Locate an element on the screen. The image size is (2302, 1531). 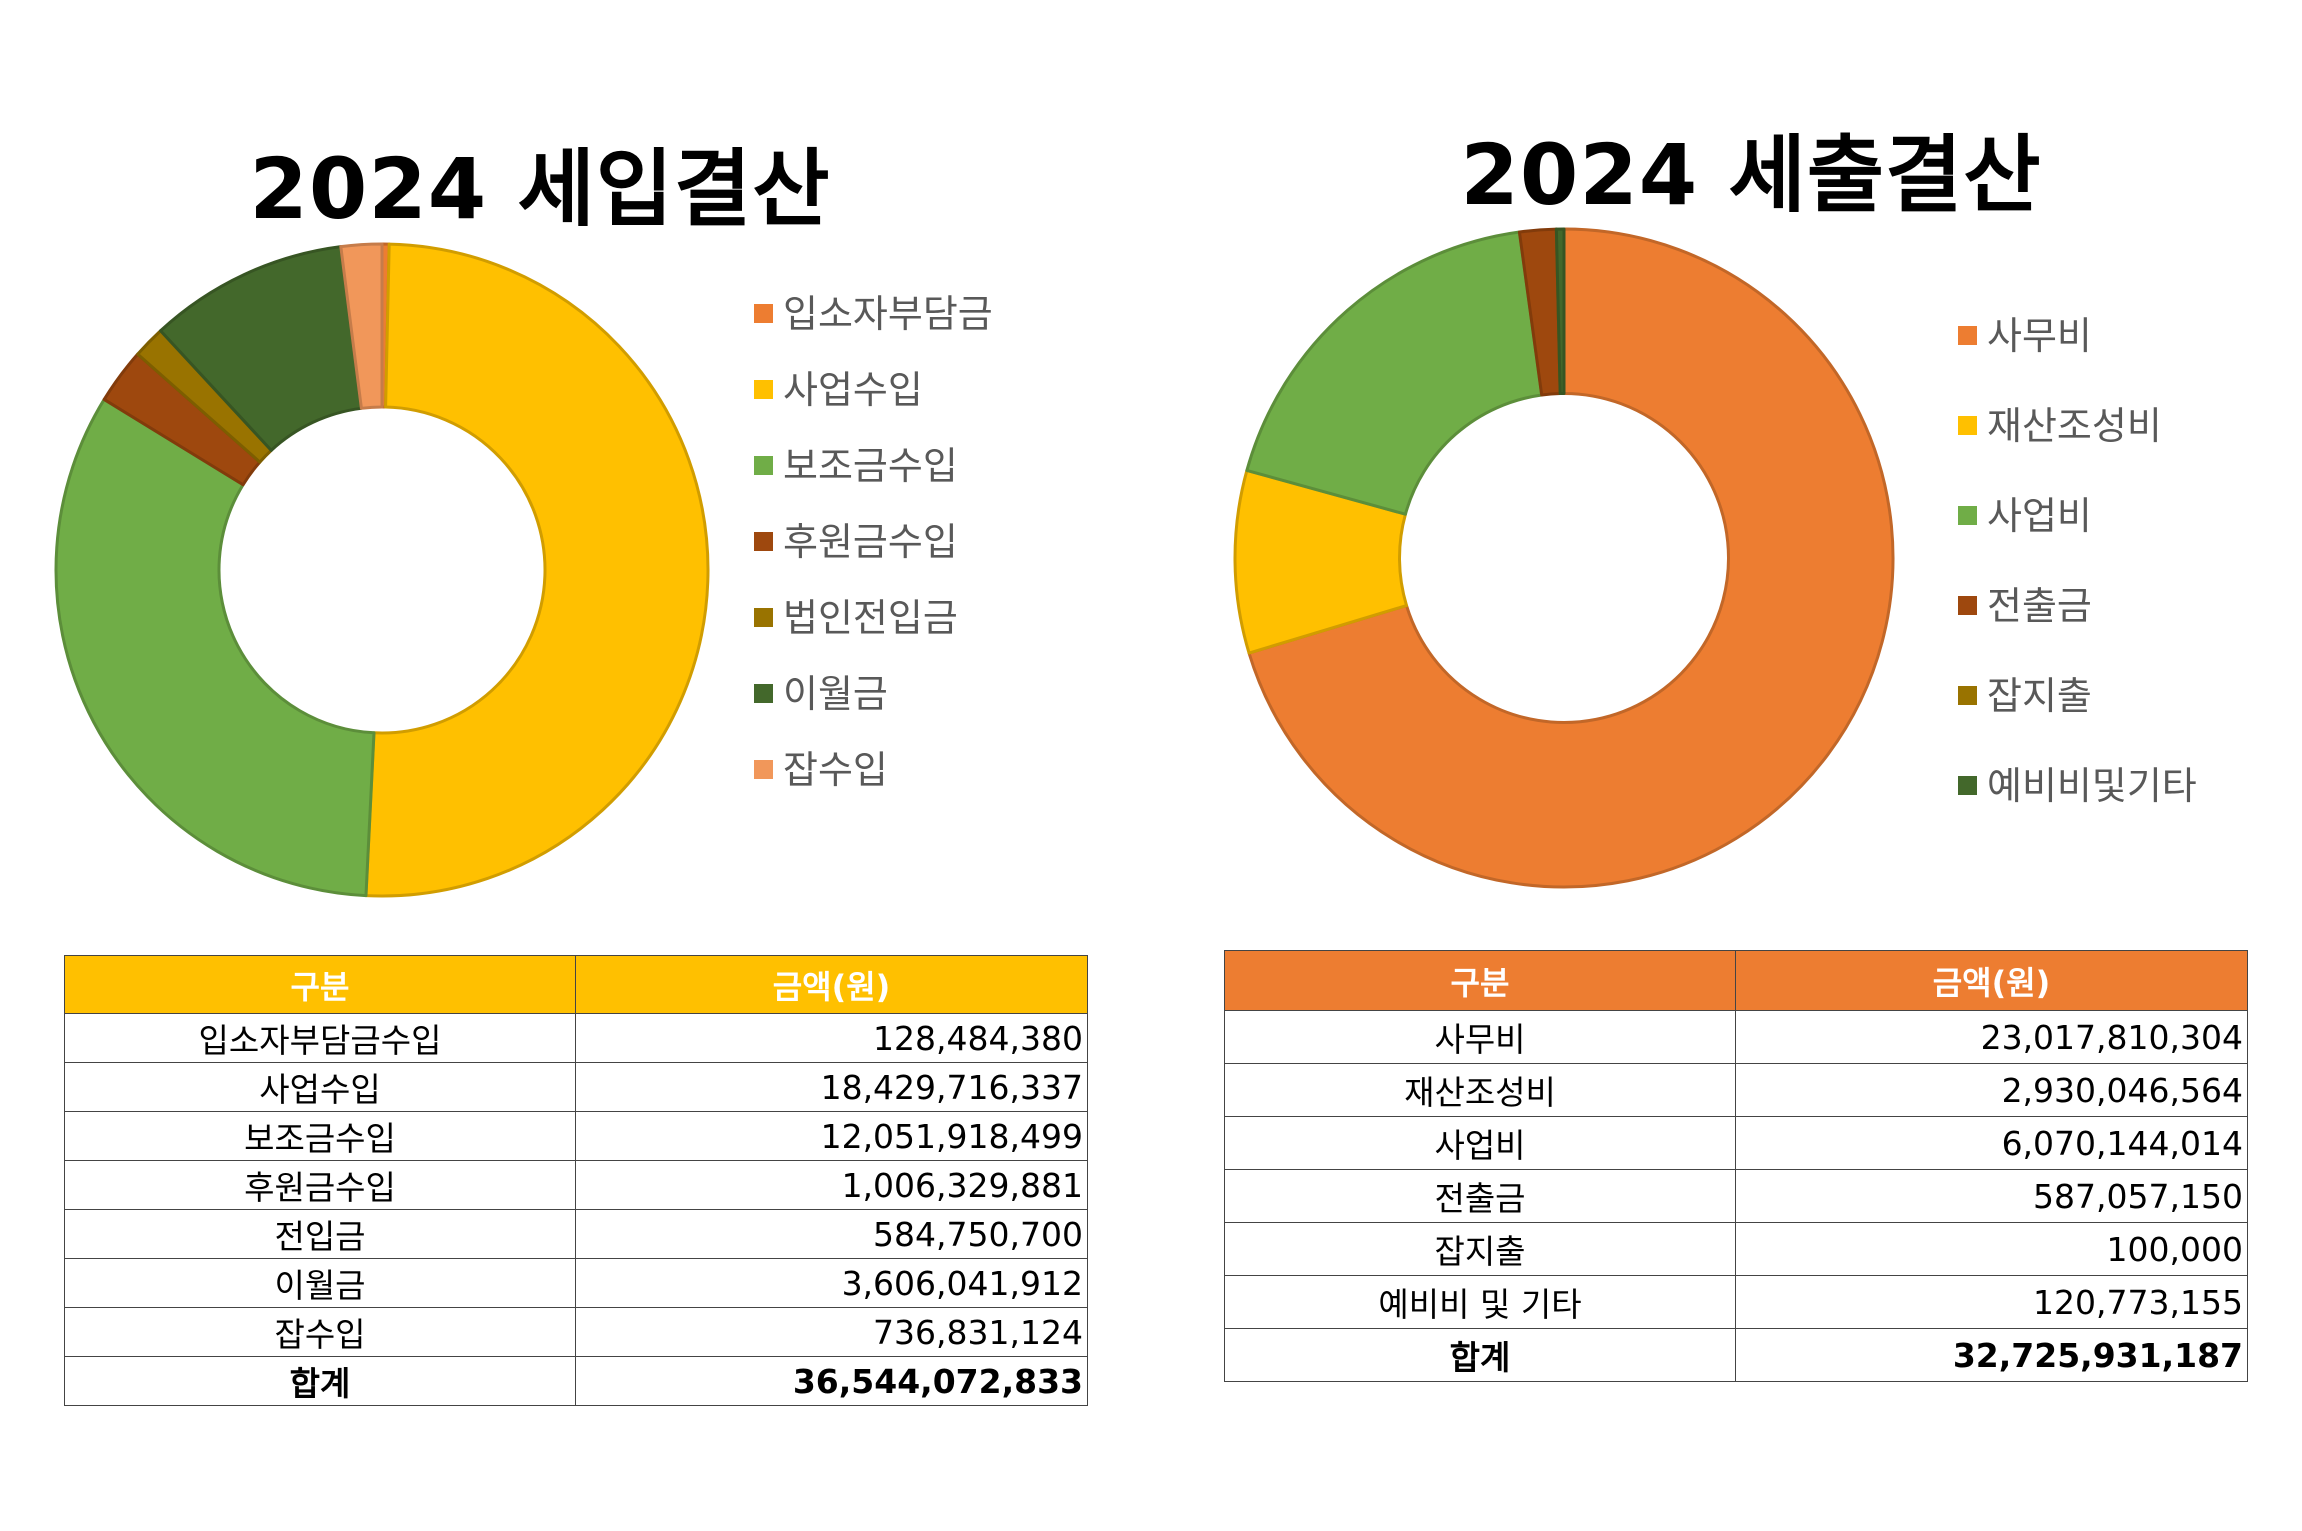
legend-item: 잡수입 is located at coordinates (821, 766).